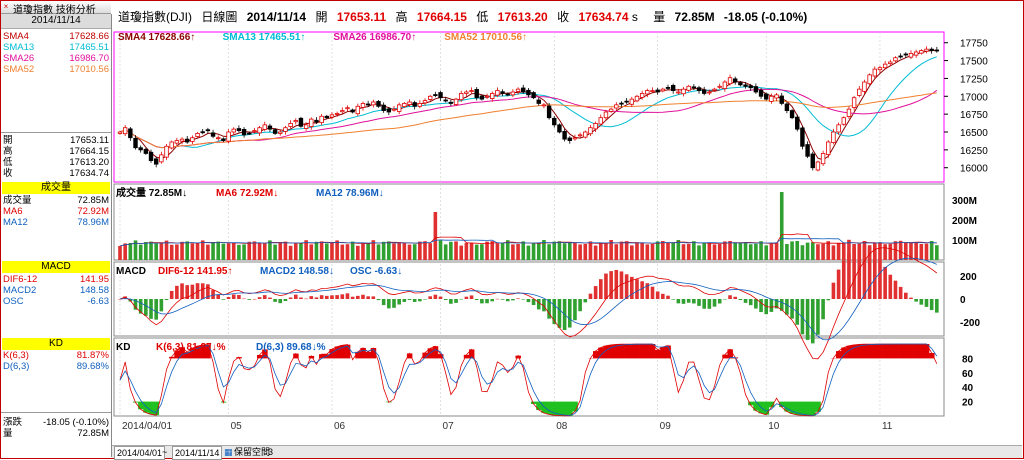  I want to click on kd-oversold-fill, so click(766, 408).